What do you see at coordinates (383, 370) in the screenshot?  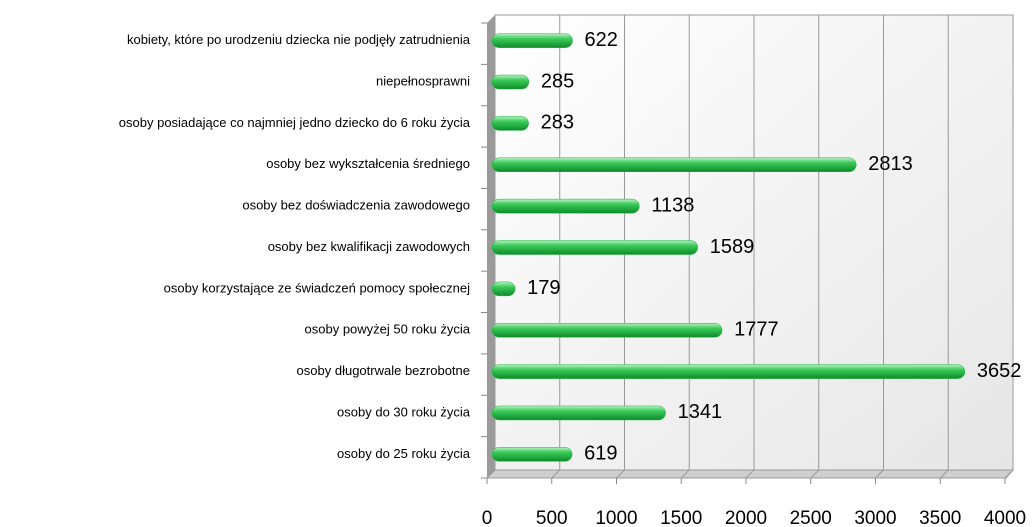 I see `category-label: osoby długotrwale bezrobotne` at bounding box center [383, 370].